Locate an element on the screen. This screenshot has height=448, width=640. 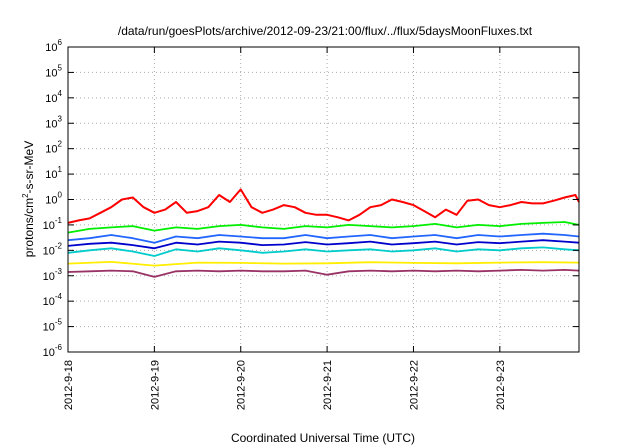
y-tick-exponent: -5 is located at coordinates (59, 322).